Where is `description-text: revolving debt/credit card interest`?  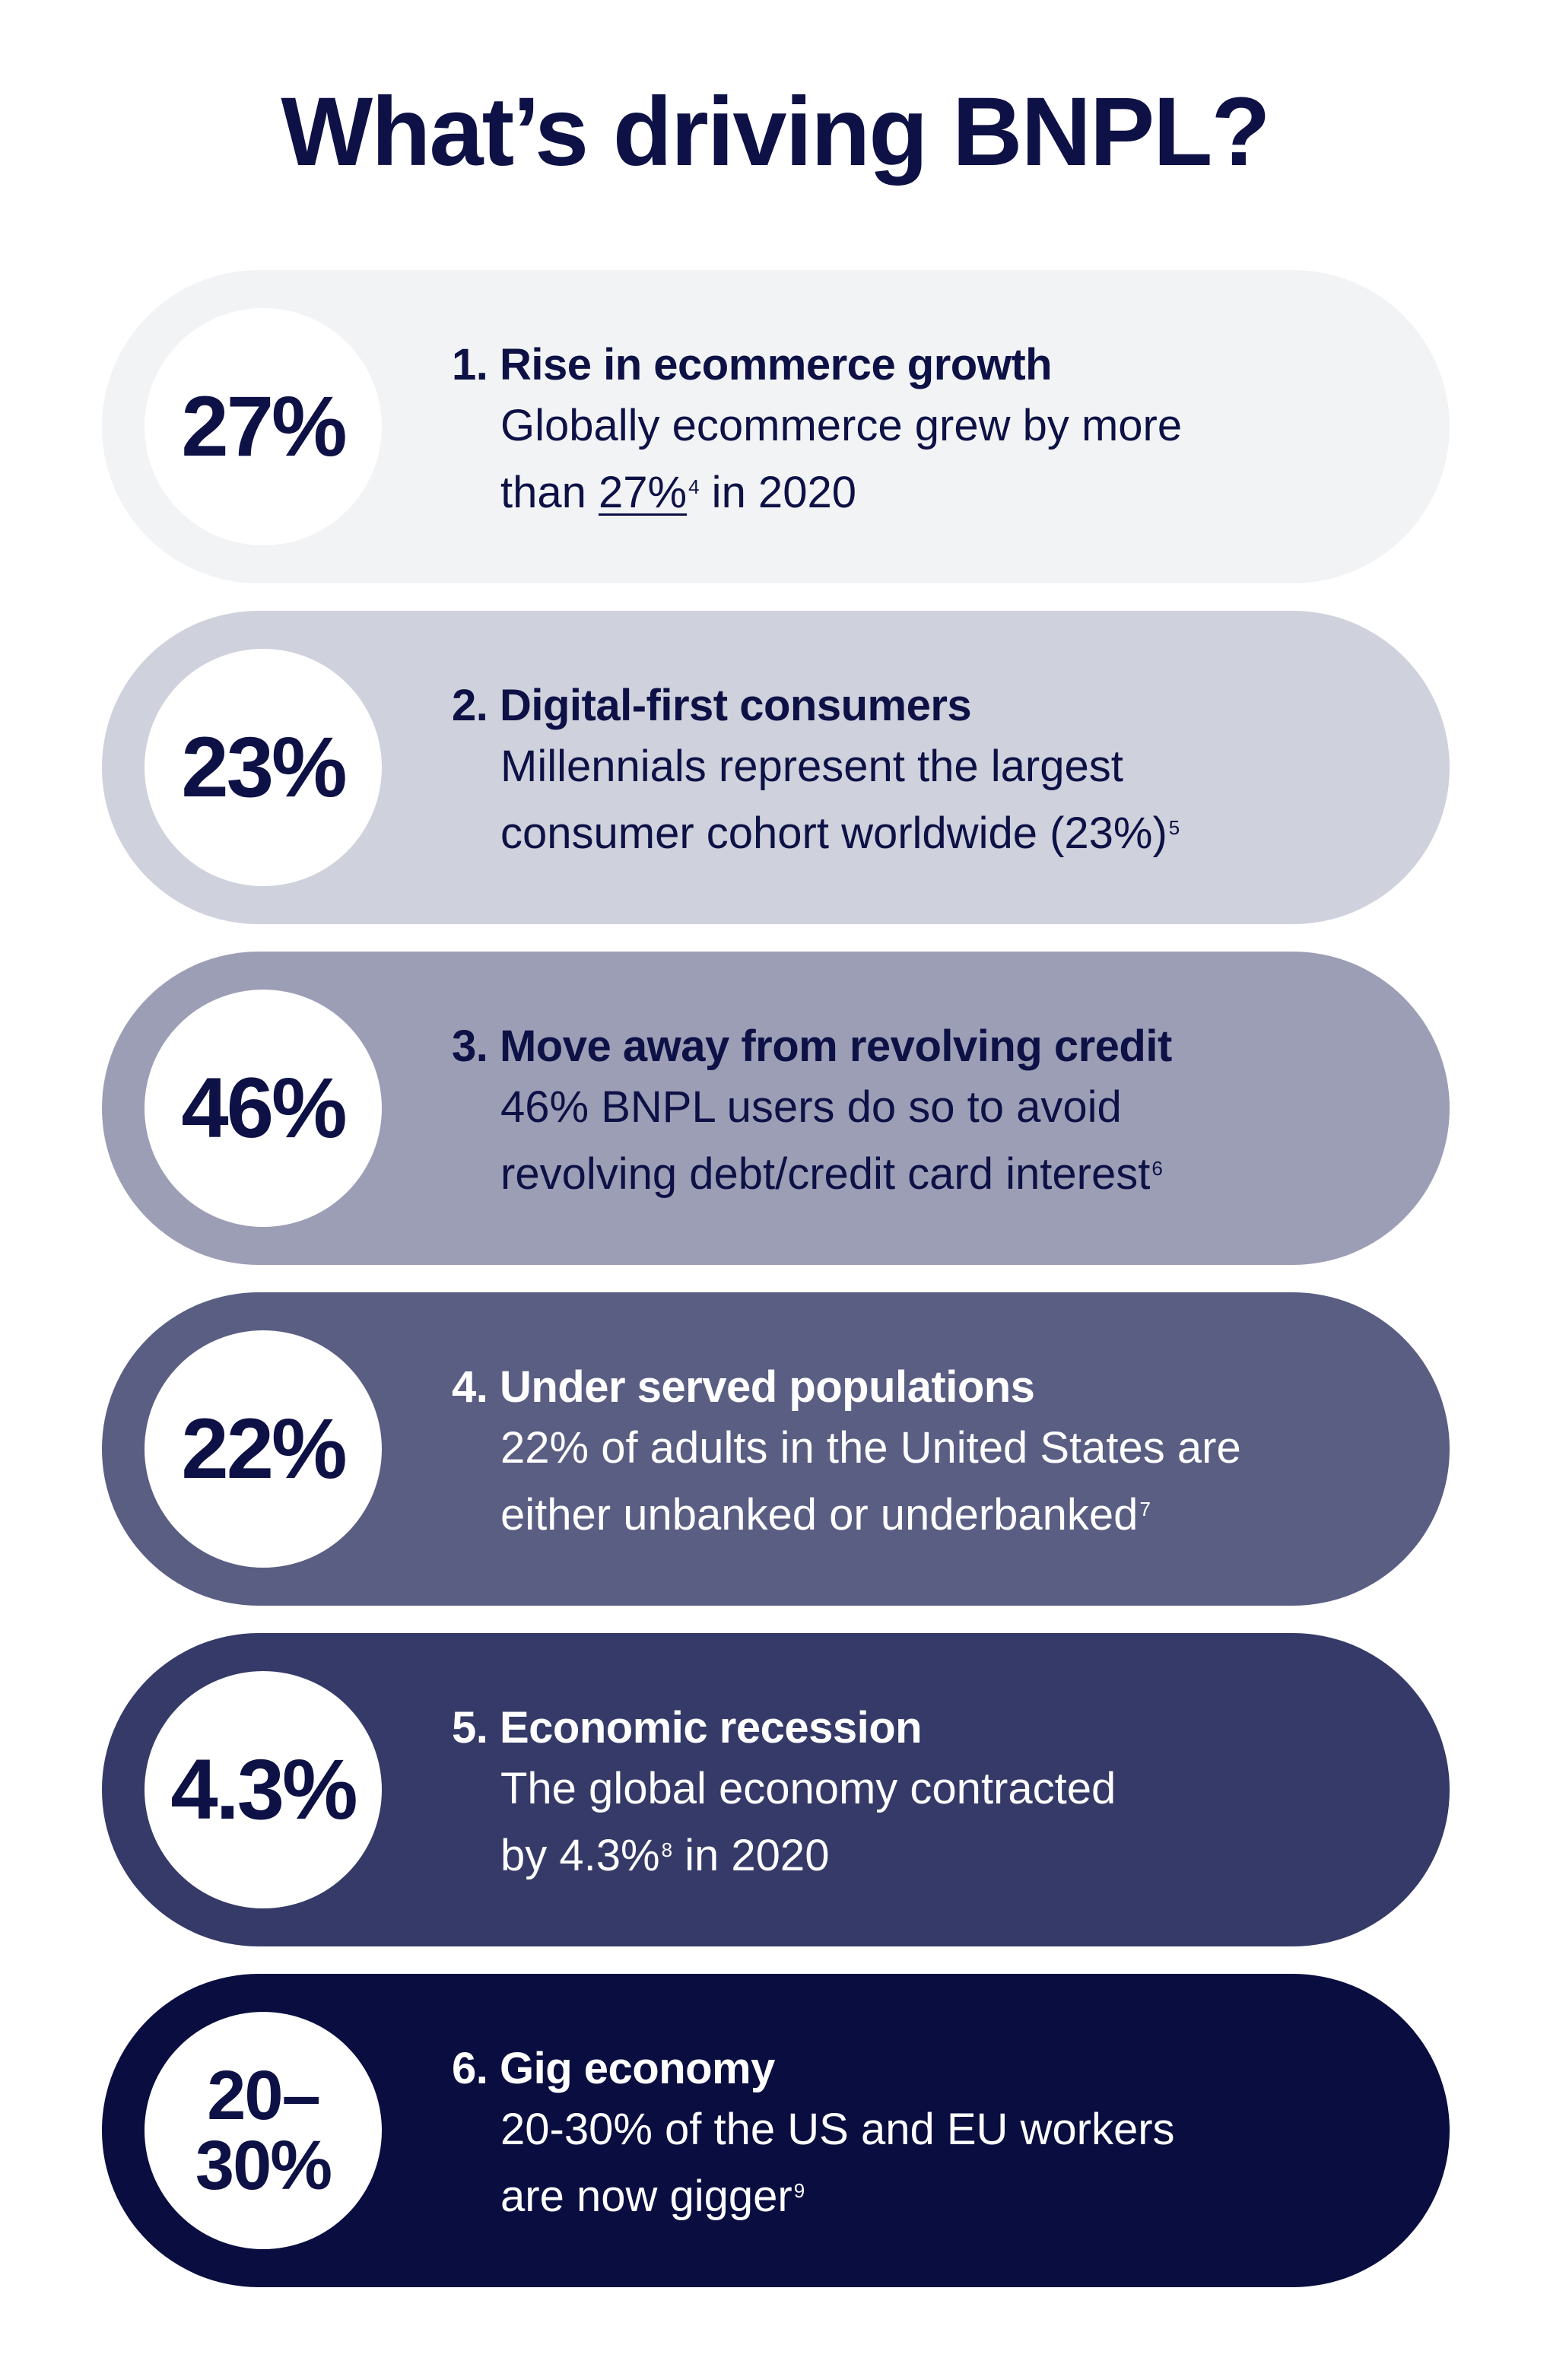 description-text: revolving debt/credit card interest is located at coordinates (826, 1174).